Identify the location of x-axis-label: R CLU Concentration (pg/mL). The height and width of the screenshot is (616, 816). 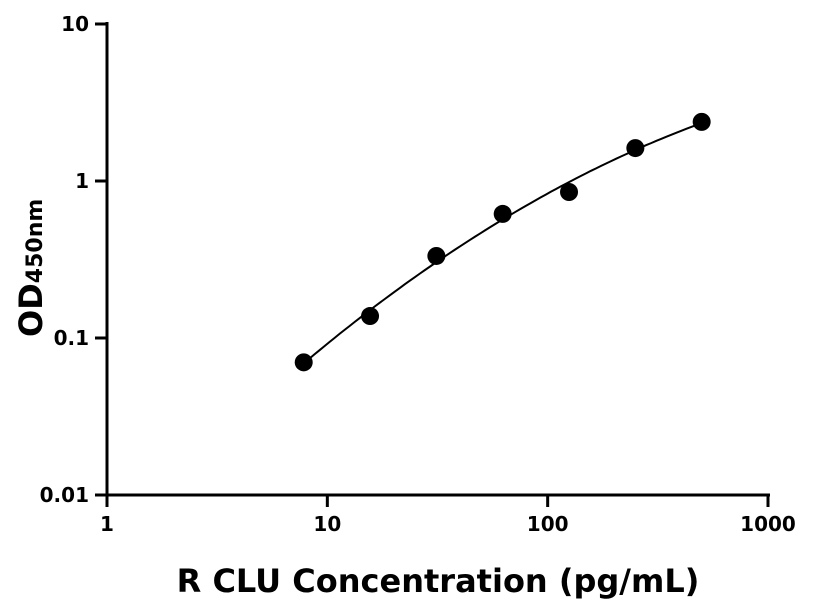
(438, 581).